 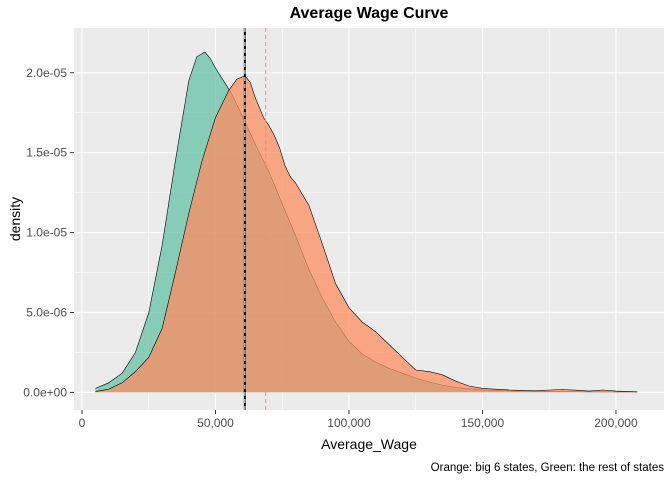 What do you see at coordinates (45, 392) in the screenshot?
I see `y-tick-label: 0.0e+00` at bounding box center [45, 392].